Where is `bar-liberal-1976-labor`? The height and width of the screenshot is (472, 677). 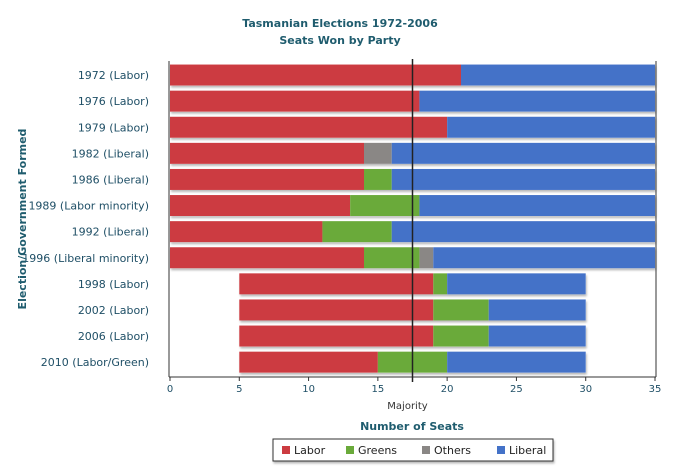
bar-liberal-1976-labor is located at coordinates (537, 101).